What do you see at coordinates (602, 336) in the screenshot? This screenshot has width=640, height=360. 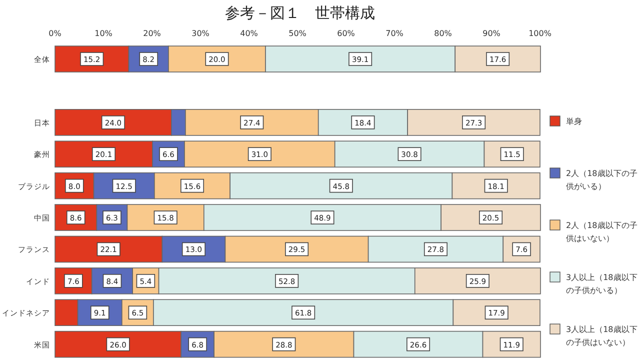 I see `legend-label: 3人以上（18歳以下の子供はいない）` at bounding box center [602, 336].